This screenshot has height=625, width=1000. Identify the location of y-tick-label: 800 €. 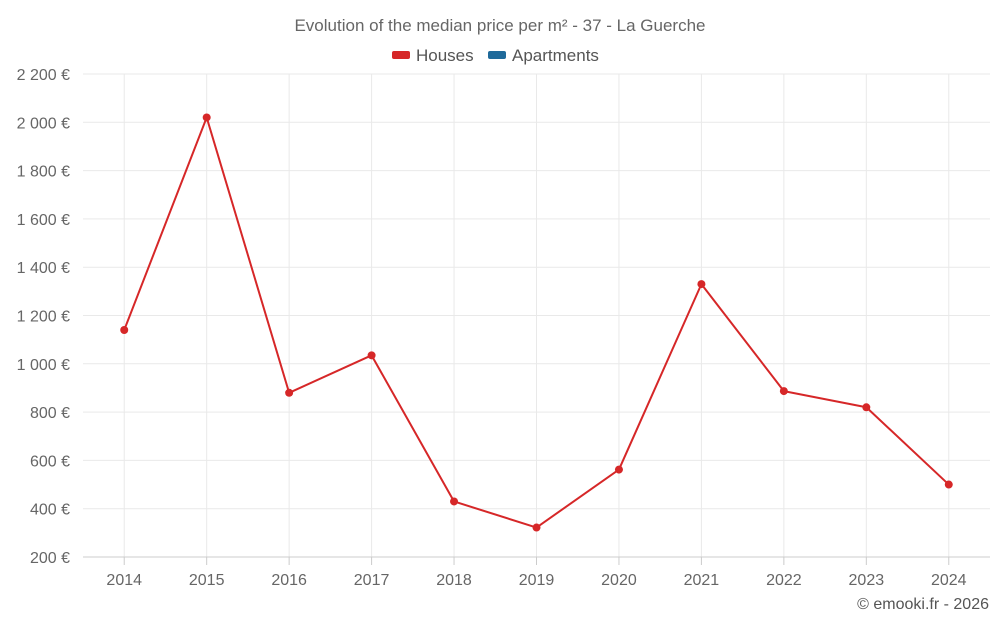
(50, 413).